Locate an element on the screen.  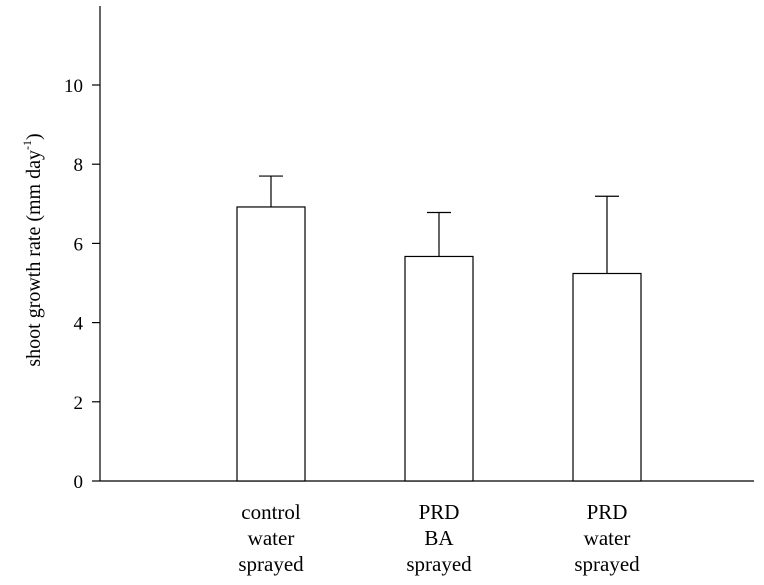
y-tick-label: 2 is located at coordinates (79, 403).